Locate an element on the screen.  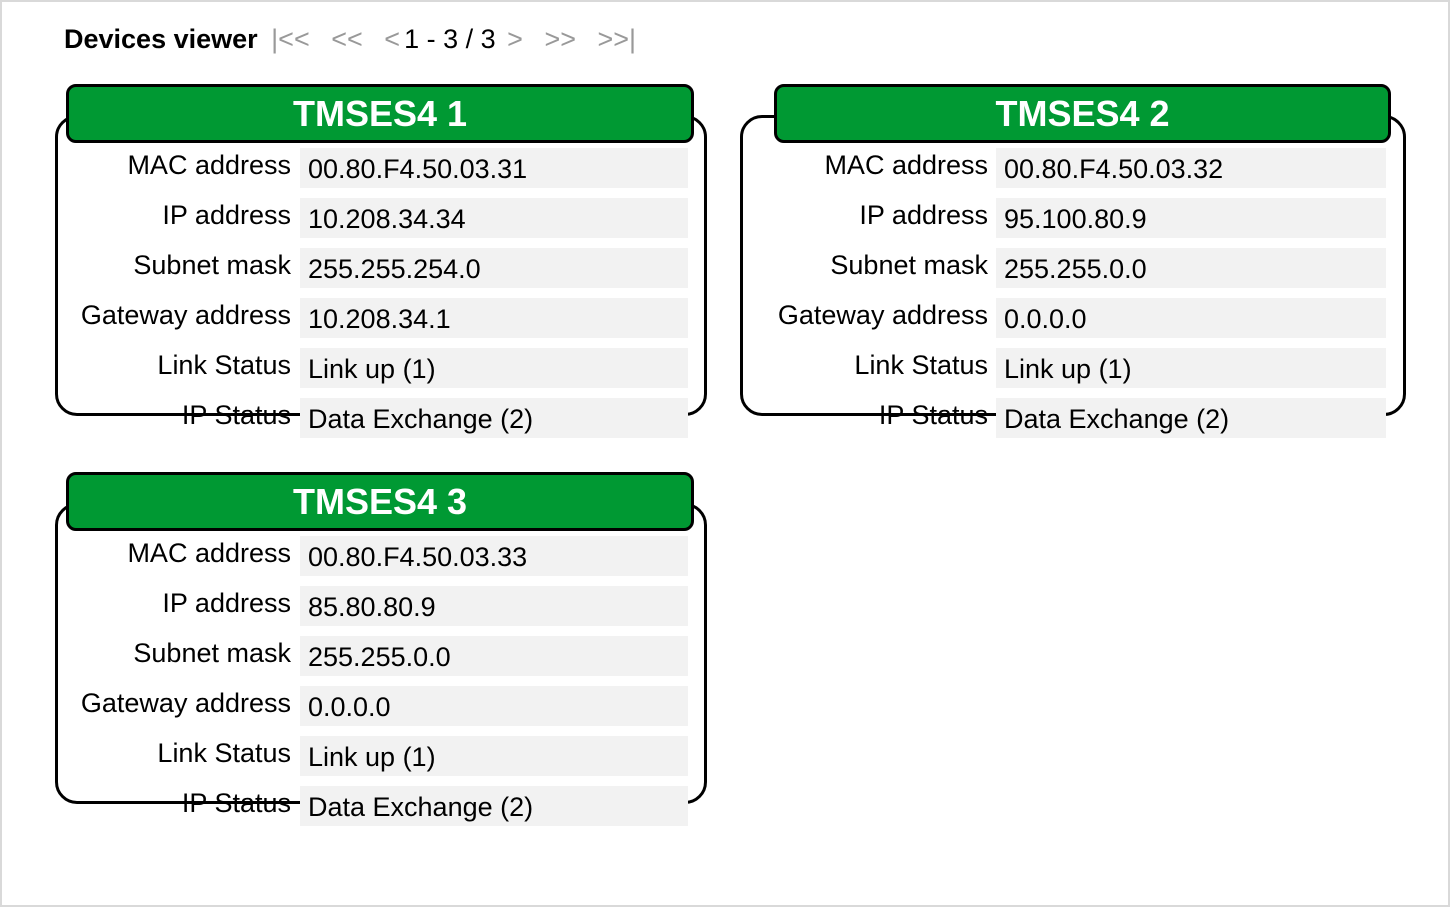
field-value: 85.80.80.9 is located at coordinates (494, 606).